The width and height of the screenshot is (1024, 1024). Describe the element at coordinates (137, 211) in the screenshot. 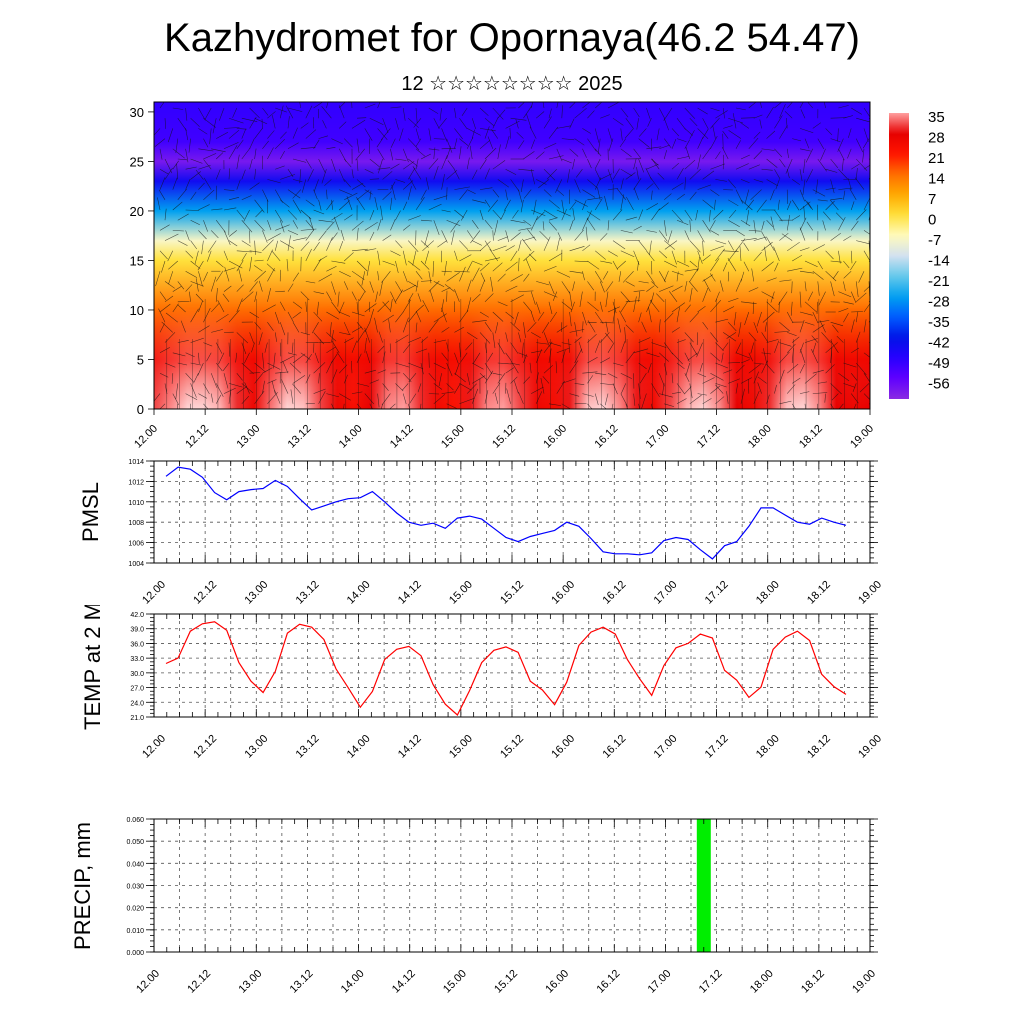

I see `cross-section-y-tick-label: 20` at that location.